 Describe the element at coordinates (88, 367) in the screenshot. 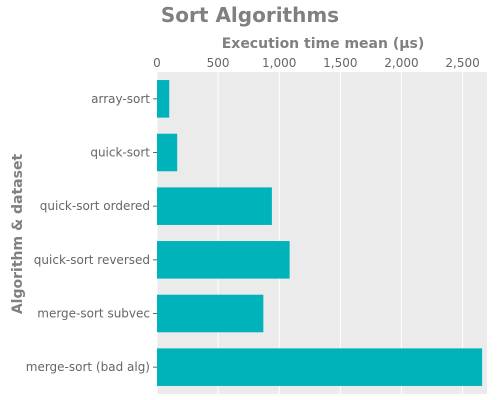

I see `category-label: merge-sort (bad alg)` at that location.